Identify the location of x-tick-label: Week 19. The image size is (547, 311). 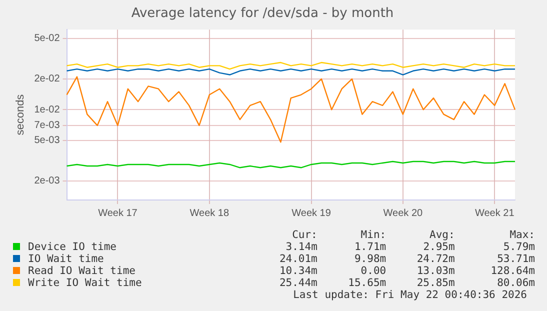
(312, 213).